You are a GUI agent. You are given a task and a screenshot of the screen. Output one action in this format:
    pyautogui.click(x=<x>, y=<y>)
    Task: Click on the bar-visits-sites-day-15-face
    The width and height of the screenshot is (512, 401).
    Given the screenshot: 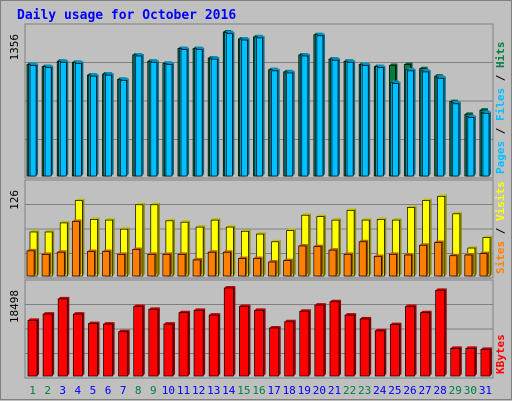 What is the action you would take?
    pyautogui.click(x=242, y=267)
    